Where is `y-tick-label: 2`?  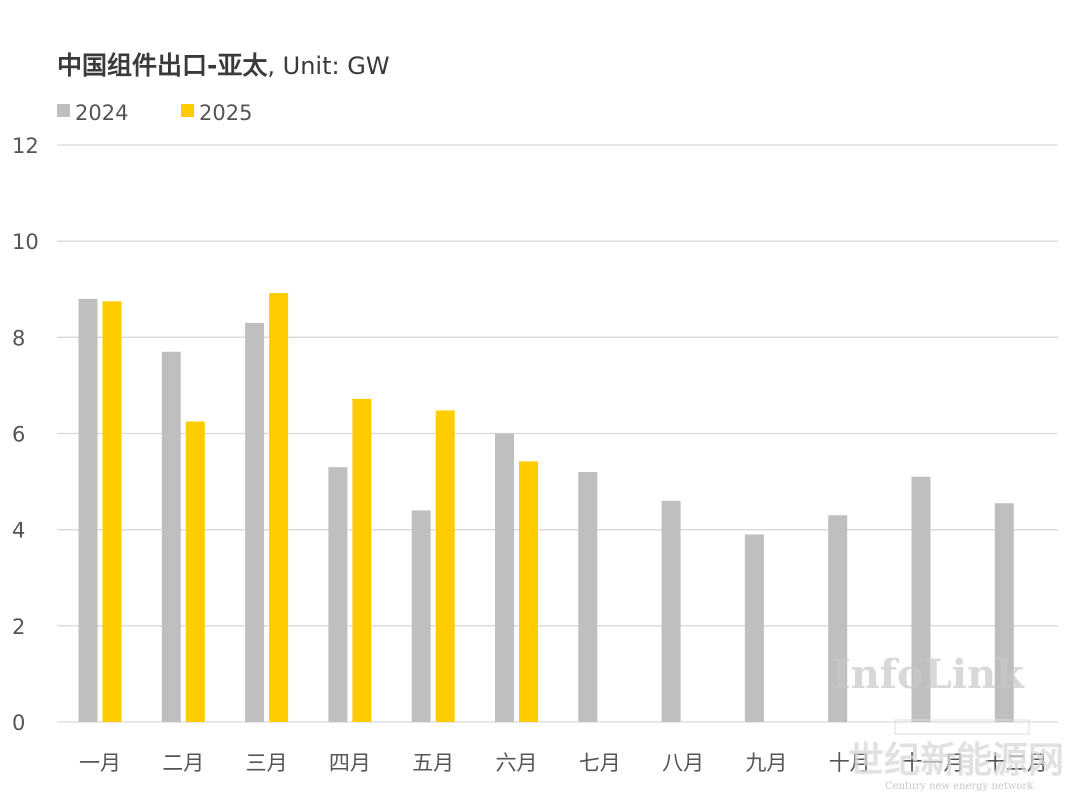
y-tick-label: 2 is located at coordinates (18, 627).